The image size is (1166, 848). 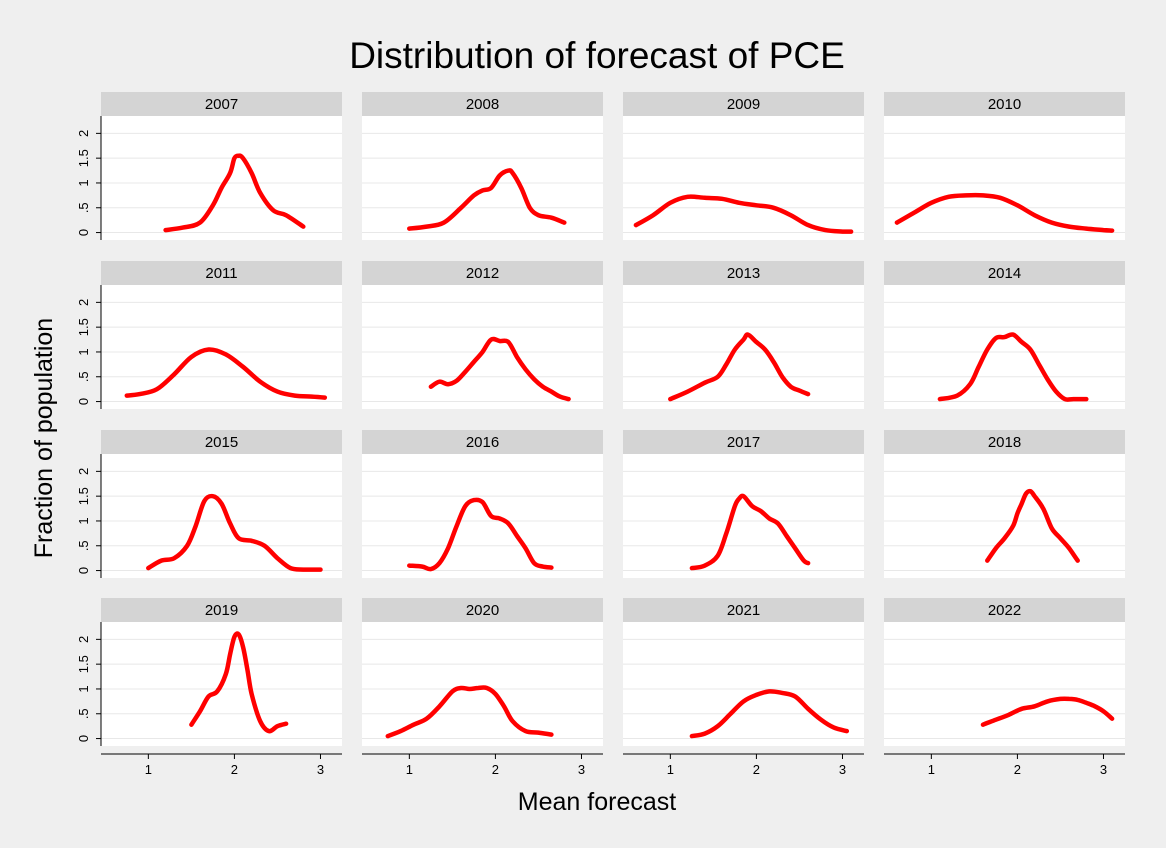 I want to click on density-curve-2016, so click(x=480, y=534).